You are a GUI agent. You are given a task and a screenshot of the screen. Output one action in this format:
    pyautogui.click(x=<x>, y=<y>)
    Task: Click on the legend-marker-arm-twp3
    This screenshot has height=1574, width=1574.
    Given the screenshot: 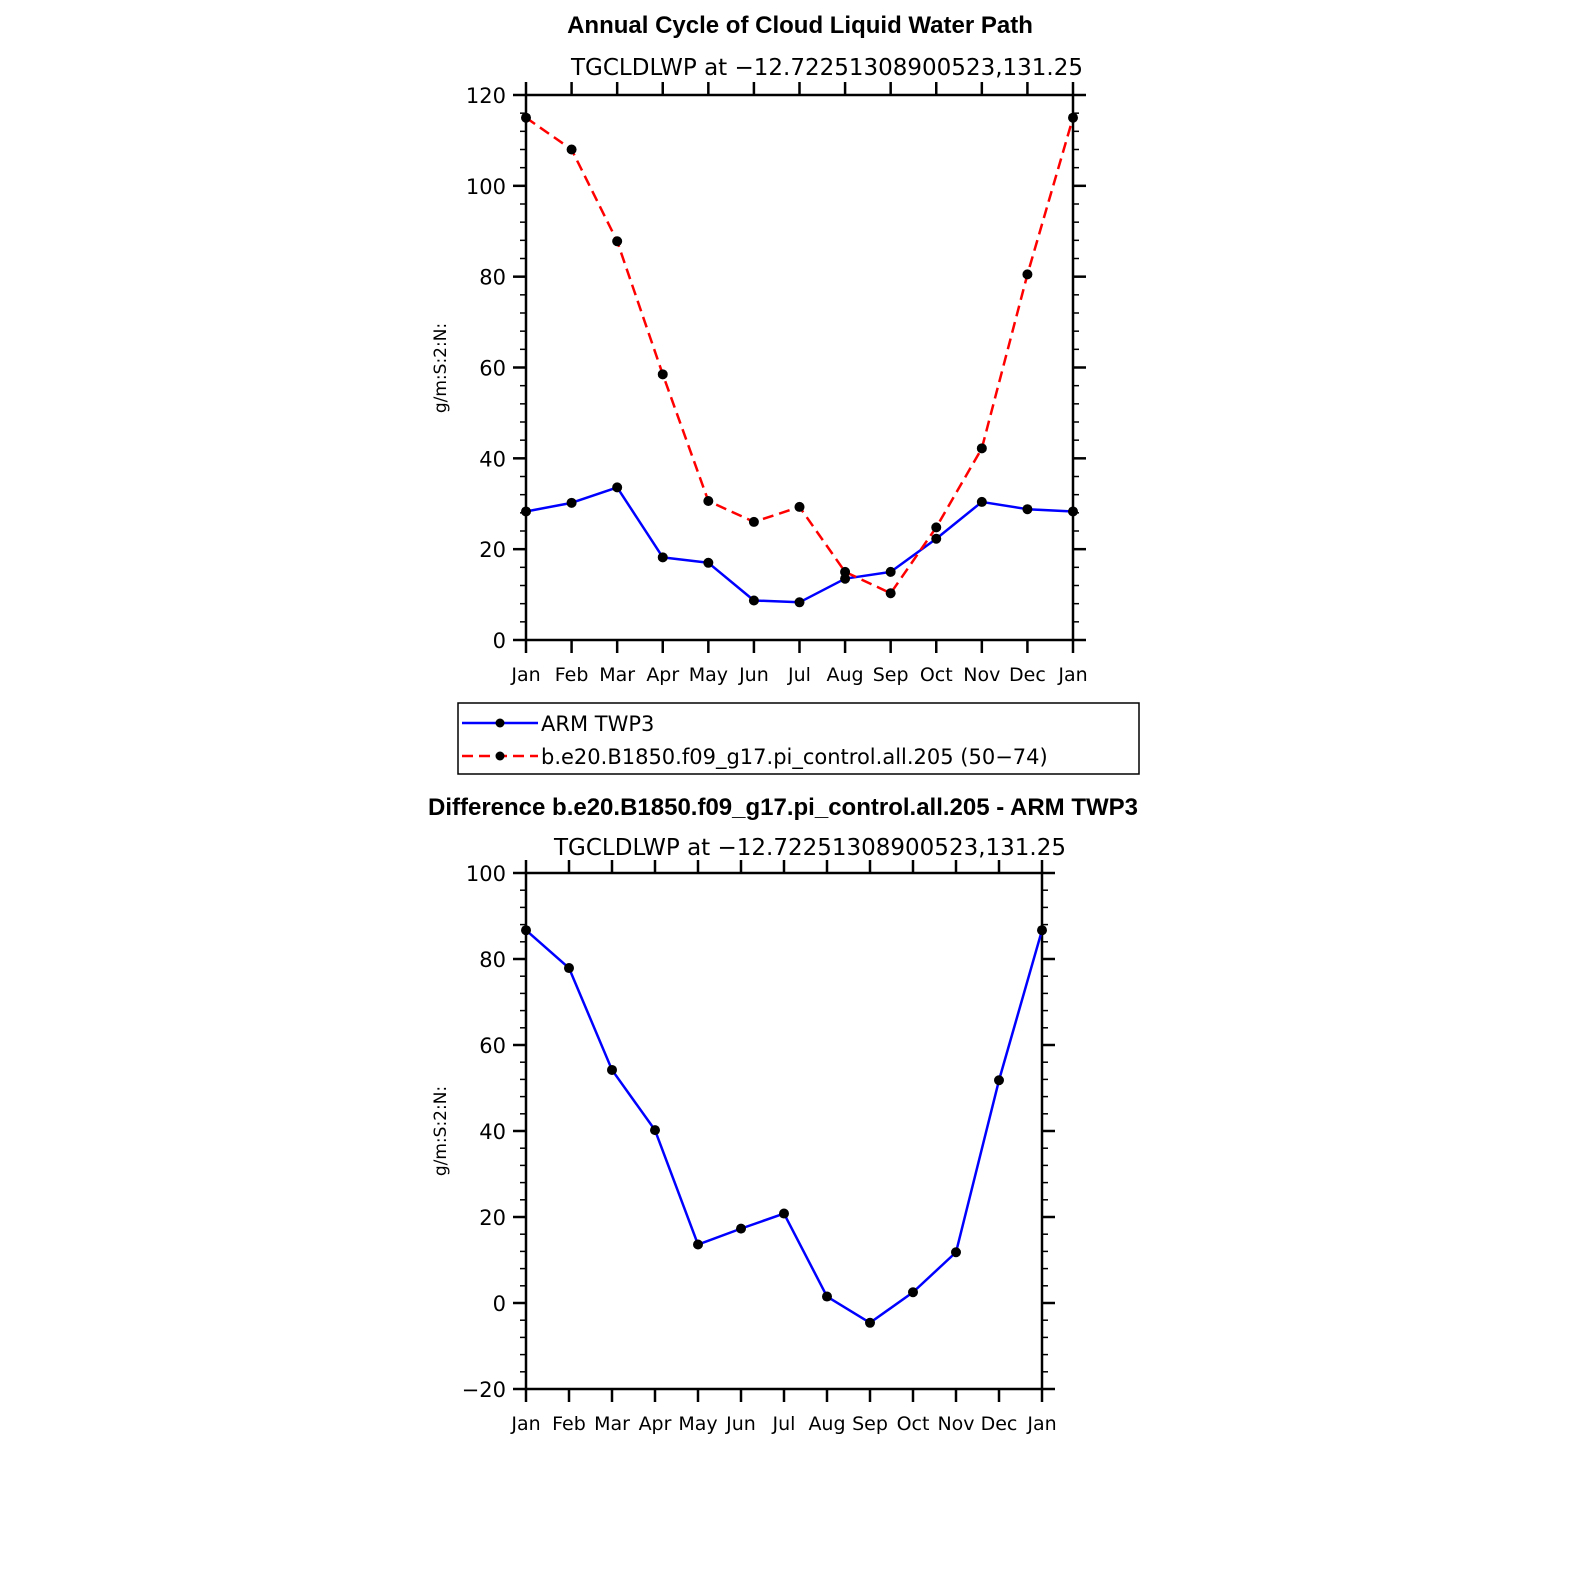 What is the action you would take?
    pyautogui.click(x=500, y=723)
    